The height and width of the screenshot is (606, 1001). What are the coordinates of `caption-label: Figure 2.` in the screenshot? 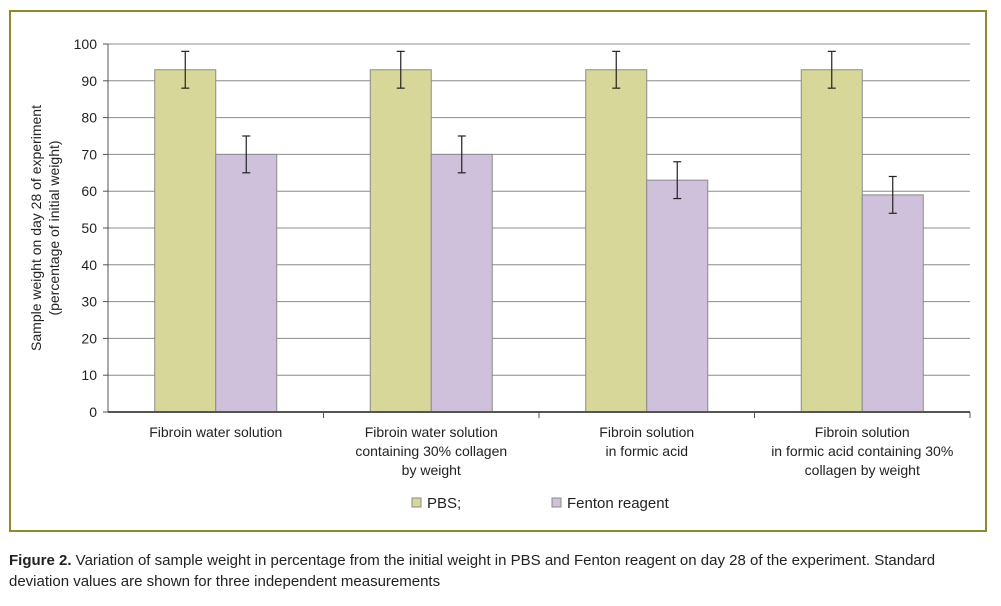 It's located at (40, 560).